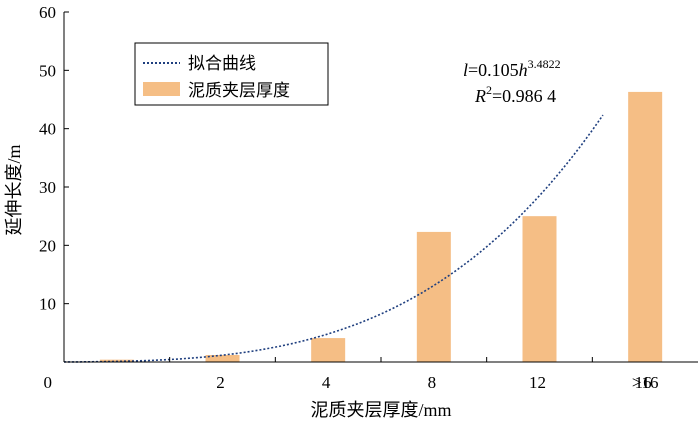 This screenshot has height=429, width=700. I want to click on y-tick-label-10: 10, so click(47, 304).